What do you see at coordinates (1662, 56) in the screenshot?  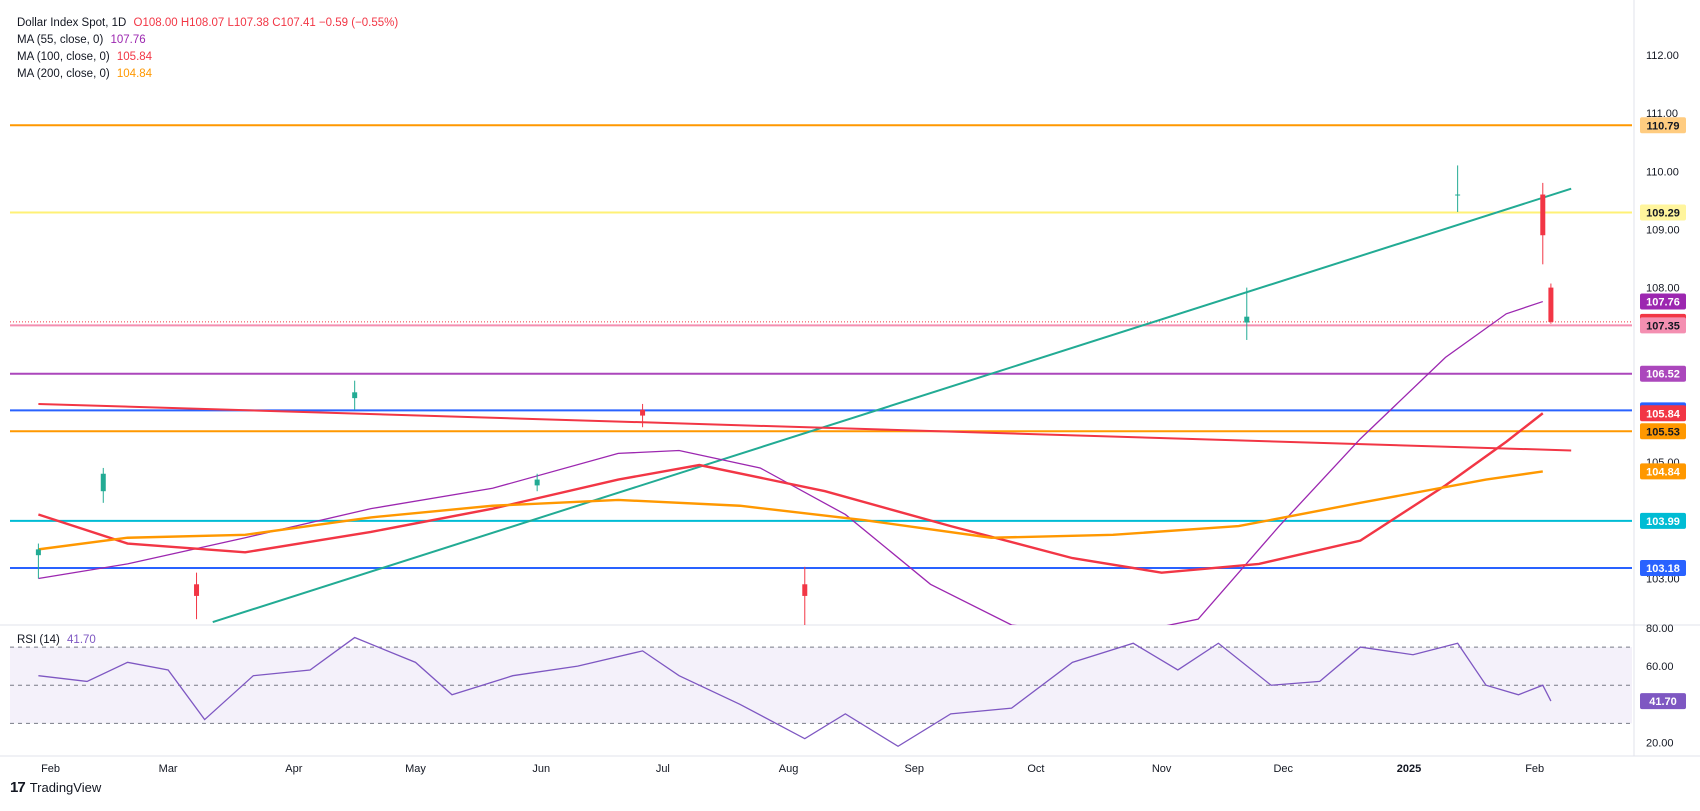 I see `price-tick-label: 112.00` at bounding box center [1662, 56].